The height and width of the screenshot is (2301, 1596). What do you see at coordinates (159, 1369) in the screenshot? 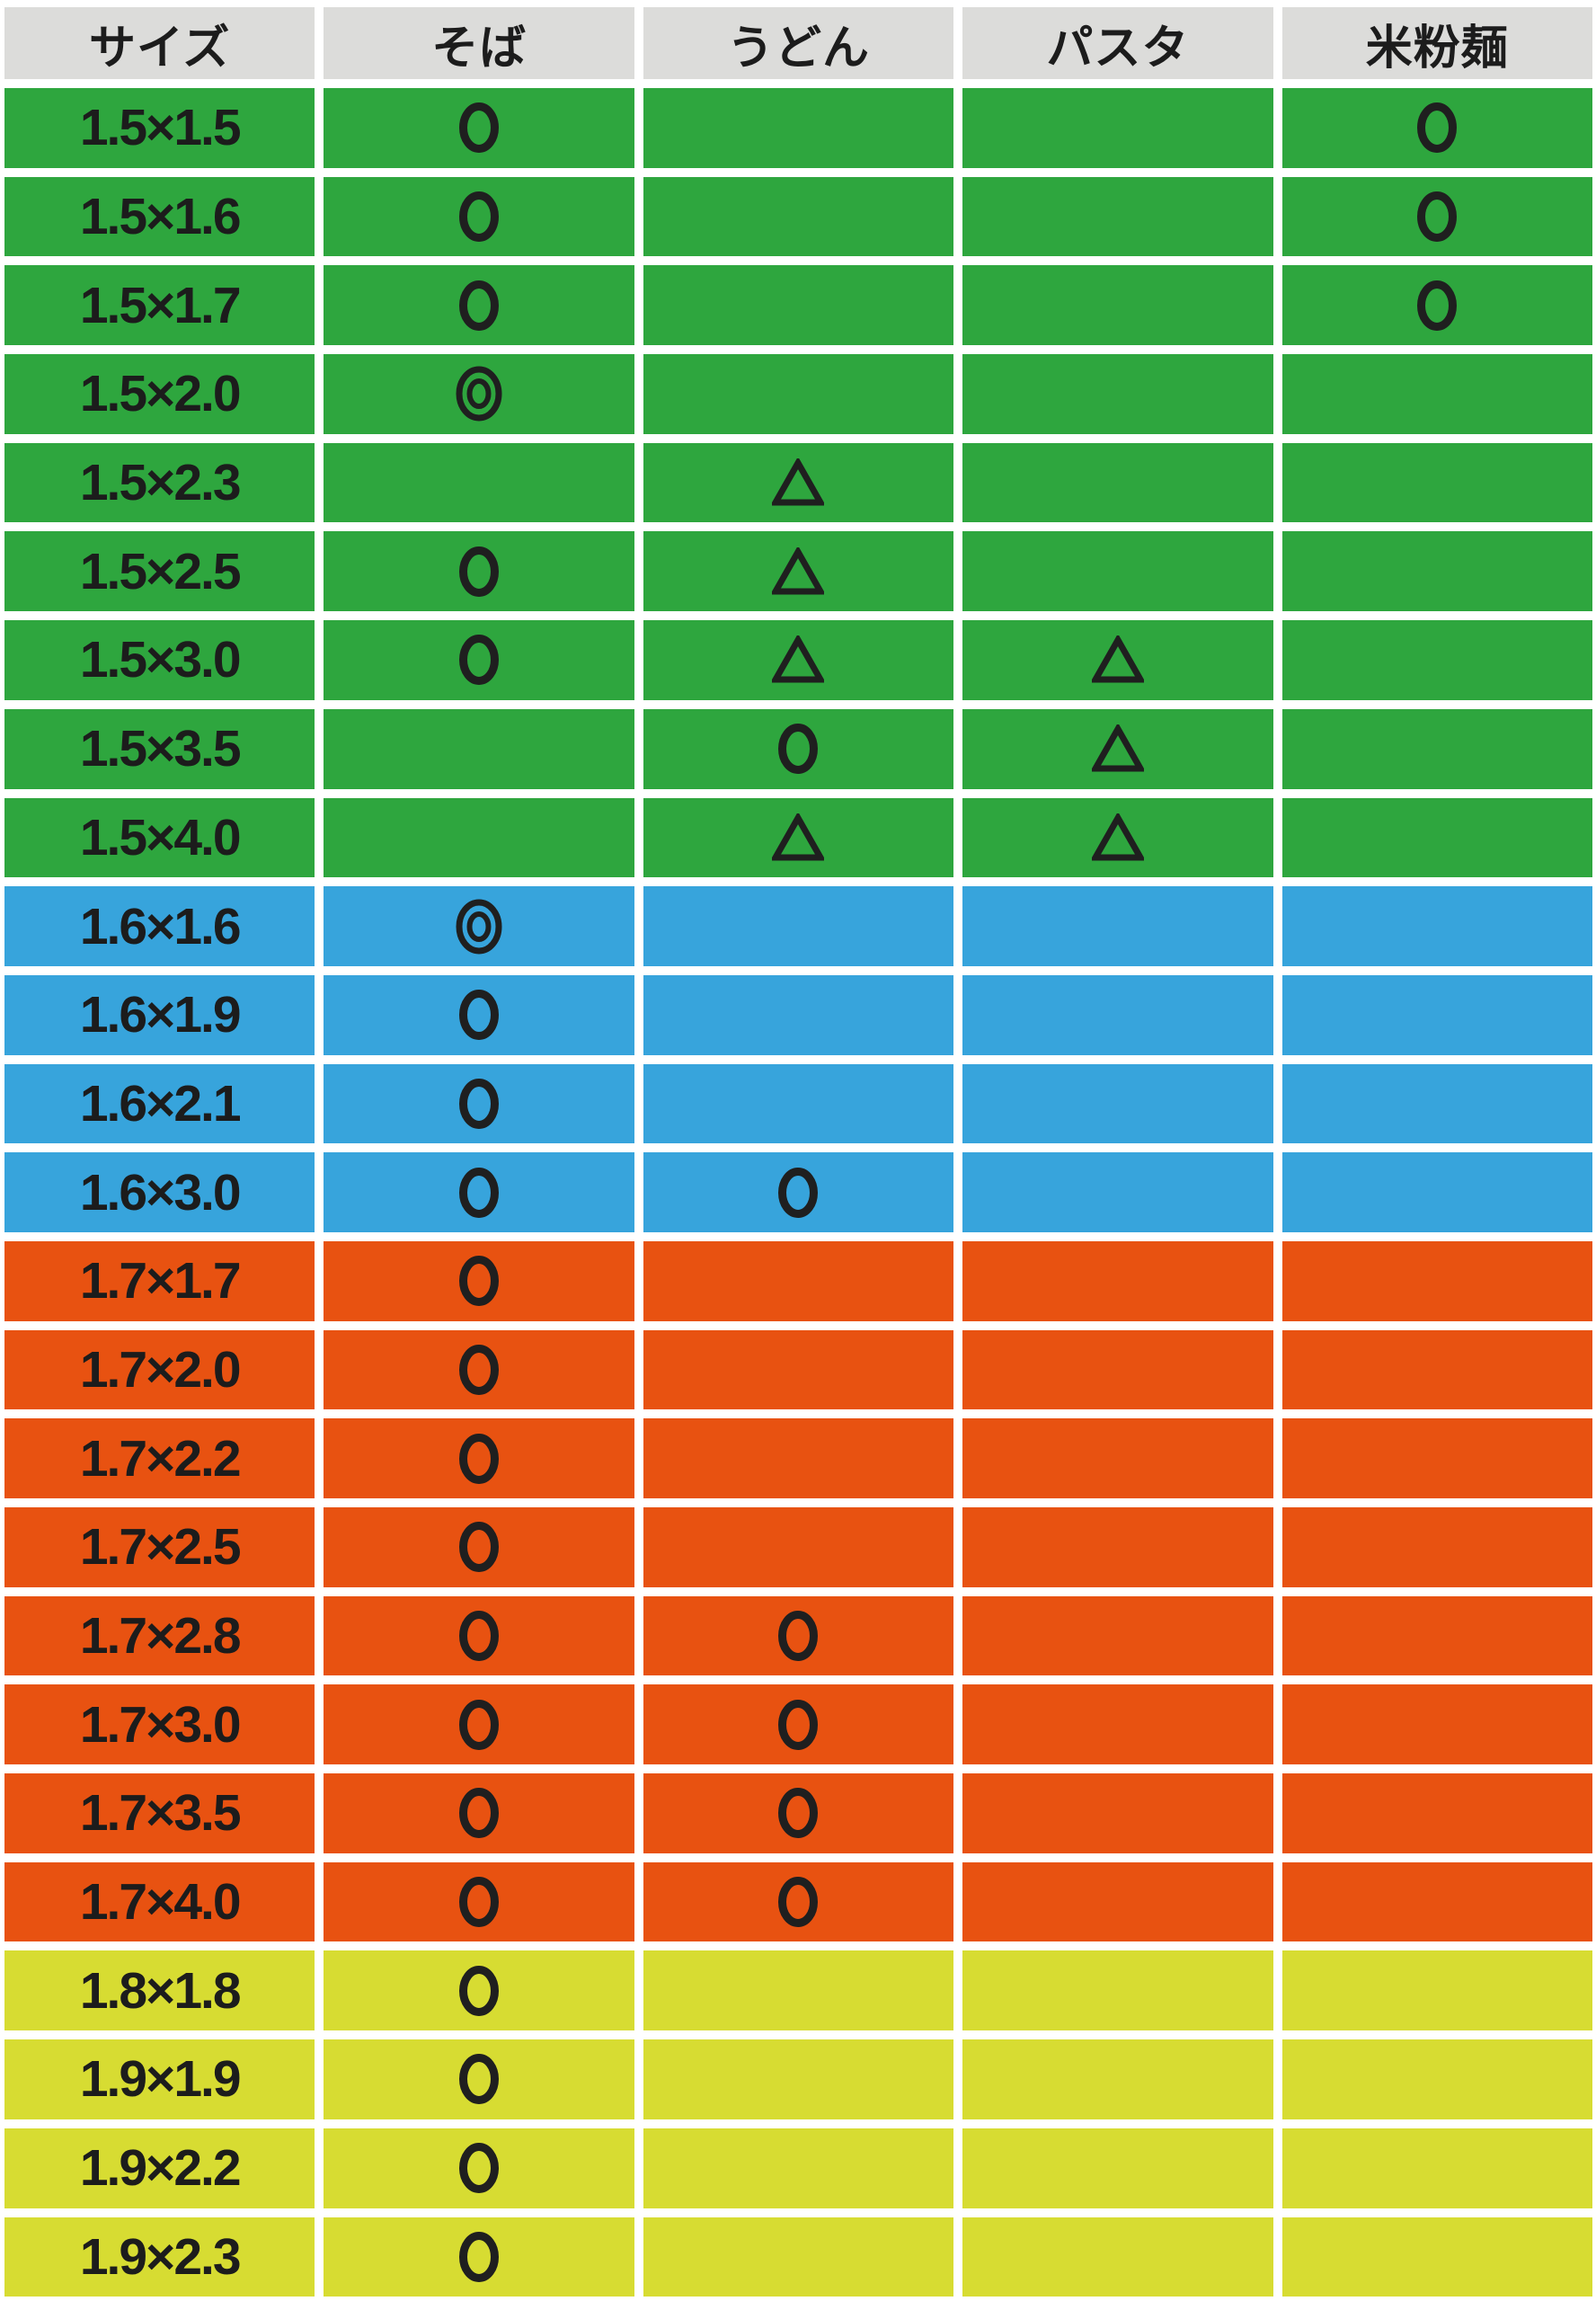
I see `size-cell: 1.7×2.0` at bounding box center [159, 1369].